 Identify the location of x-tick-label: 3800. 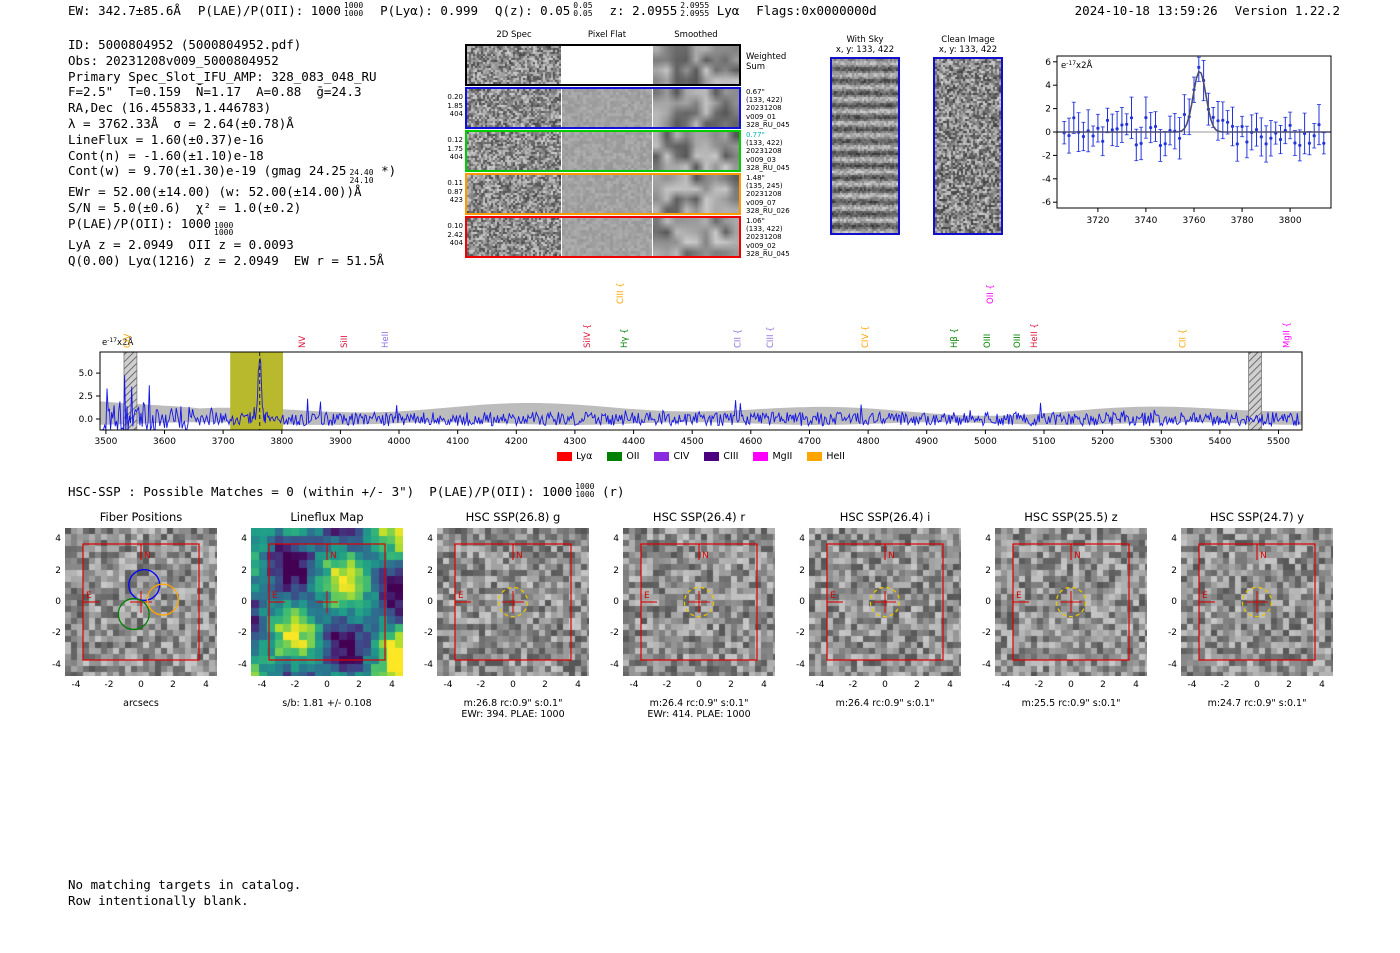
(1290, 221).